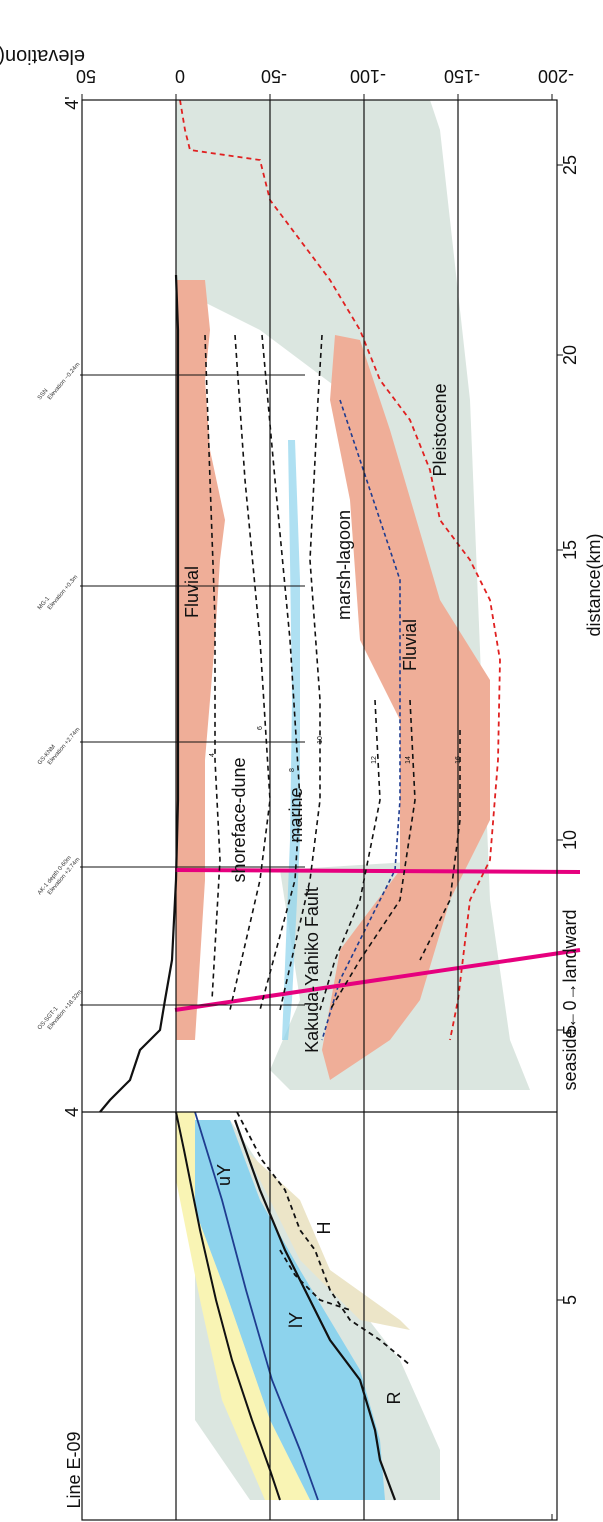 The image size is (603, 1522). I want to click on seaside-axis-label: seaside←0→landward, so click(570, 999).